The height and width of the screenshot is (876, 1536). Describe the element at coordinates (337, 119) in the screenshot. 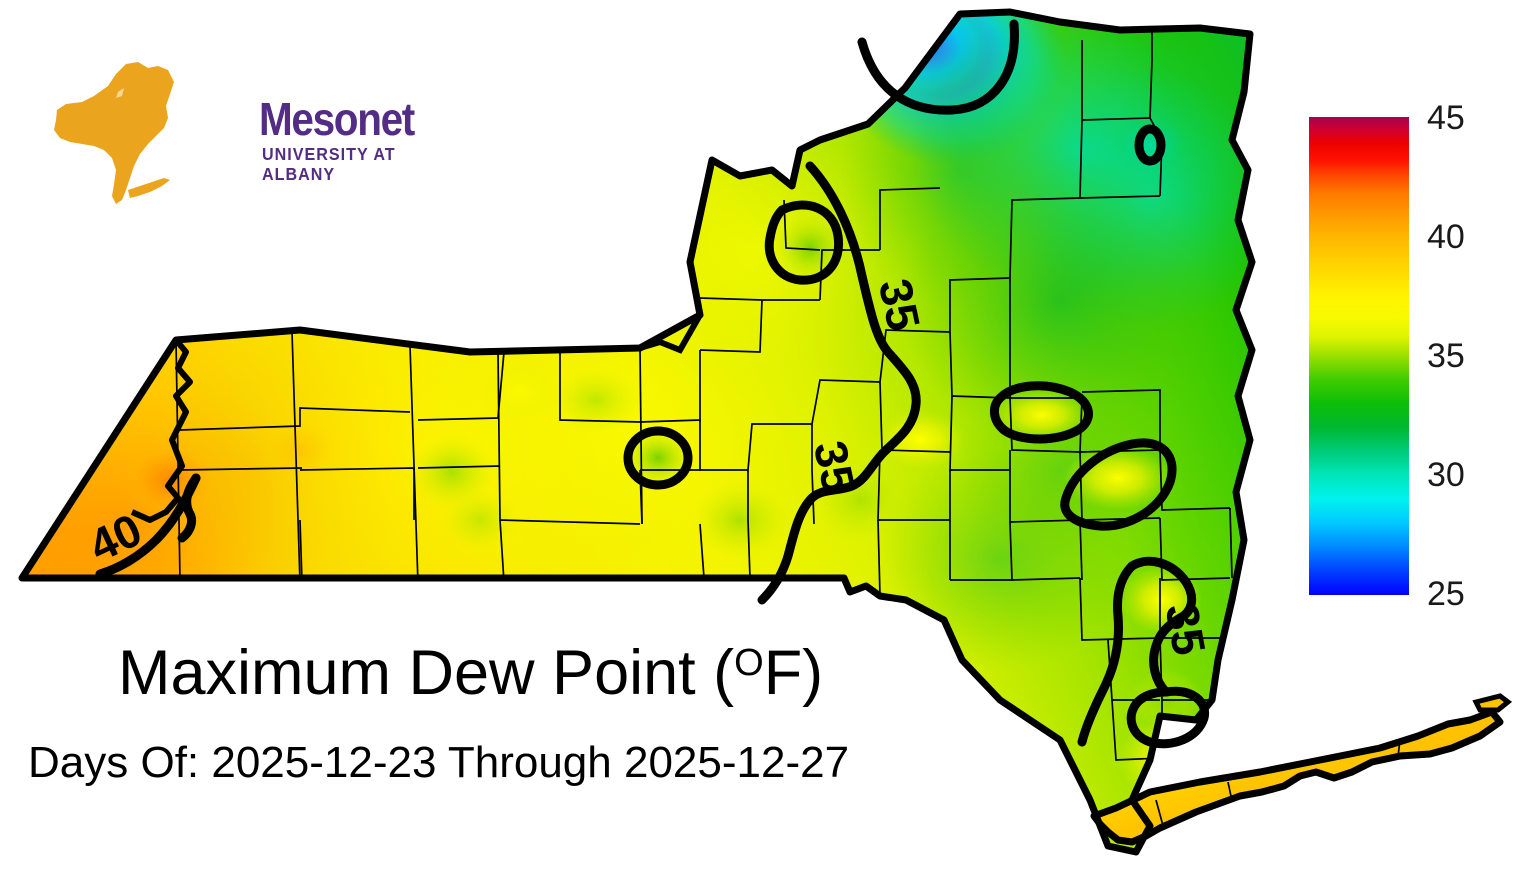

I see `logo-mesonet-text: Mesonet` at that location.